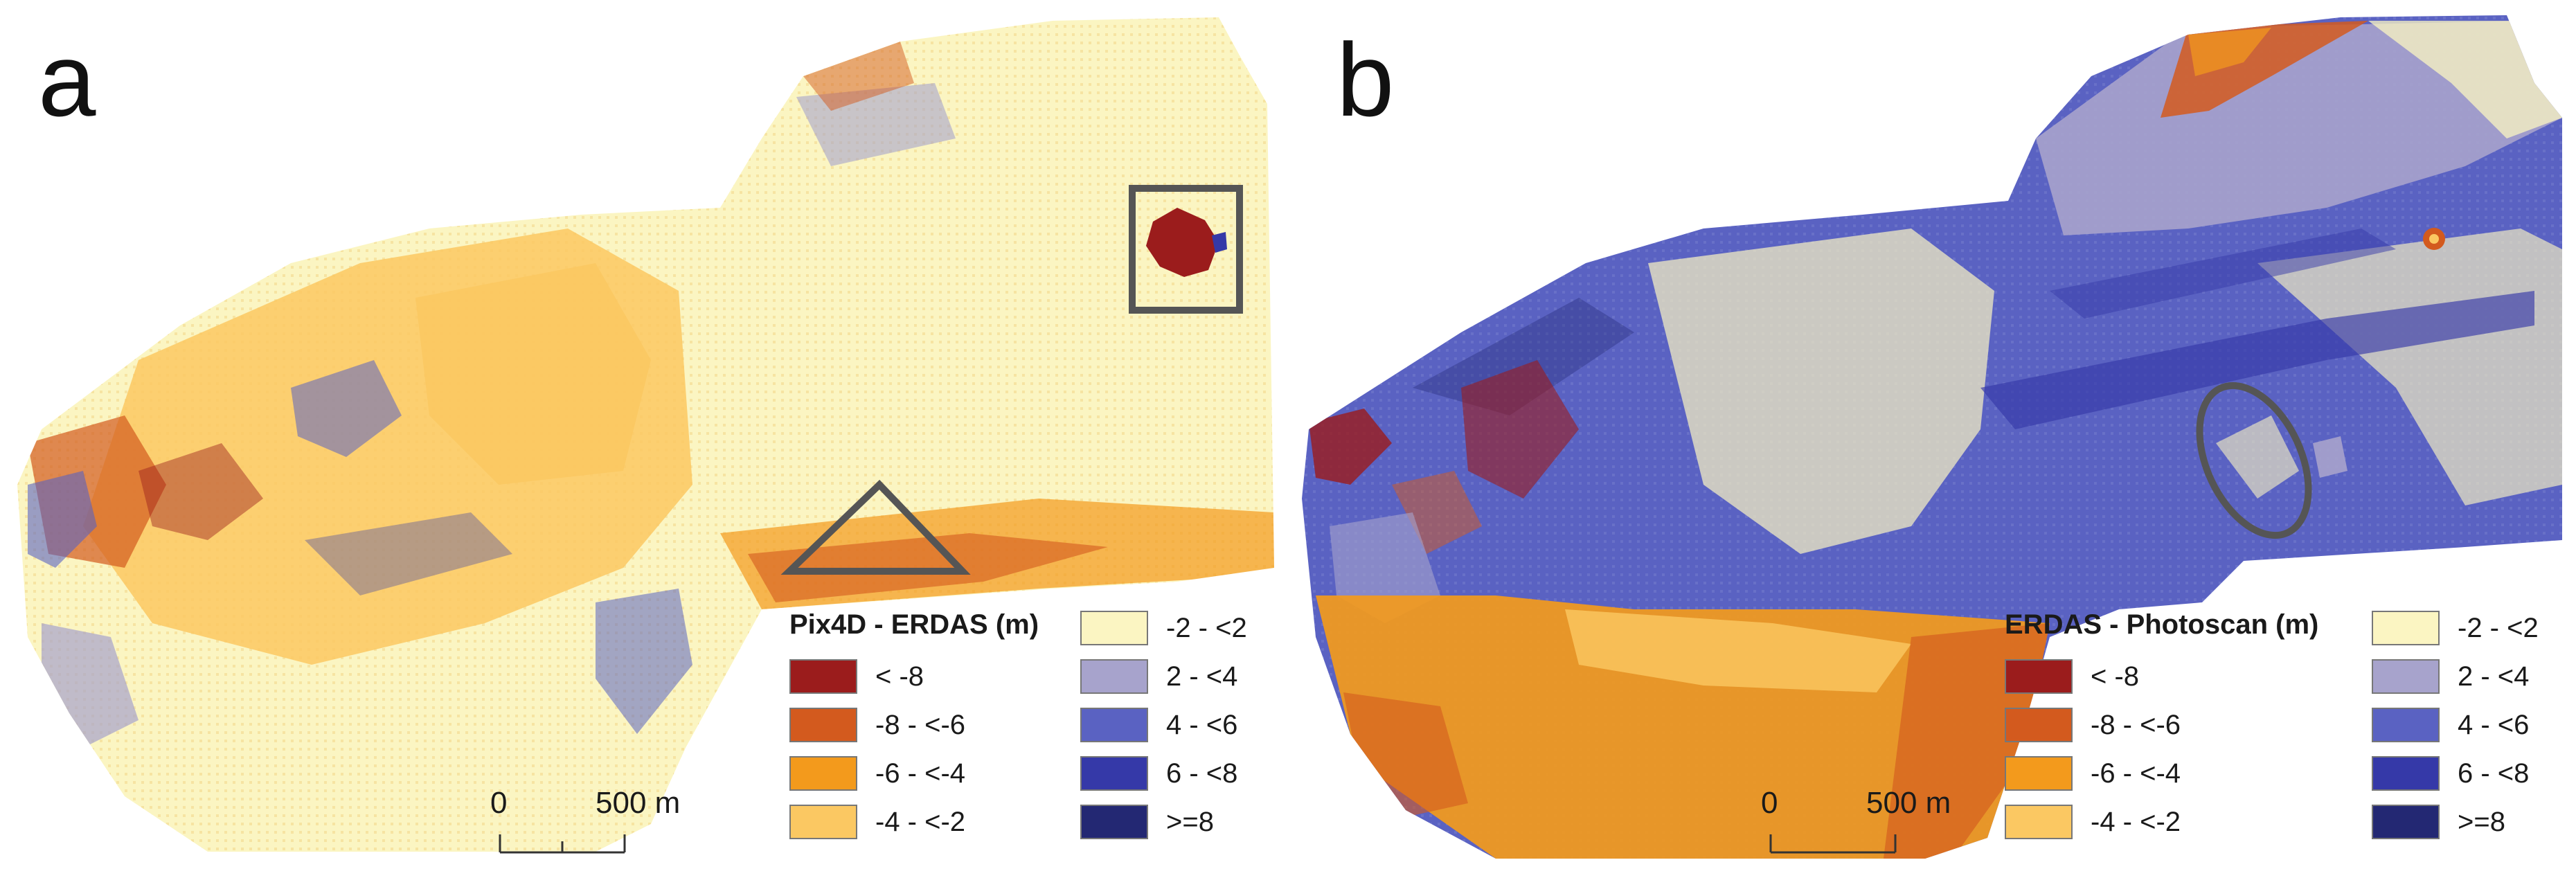  I want to click on legend-title: ERDAS - Photoscan (m), so click(2162, 624).